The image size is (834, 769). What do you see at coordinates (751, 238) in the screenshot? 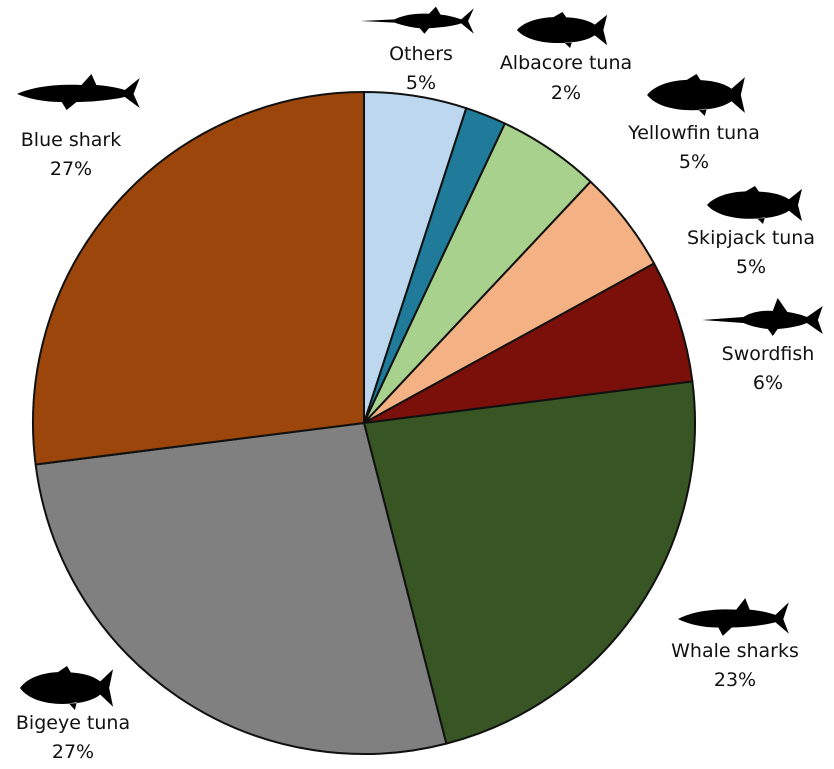
I see `label-skipjack-tuna: Skipjack tuna` at bounding box center [751, 238].